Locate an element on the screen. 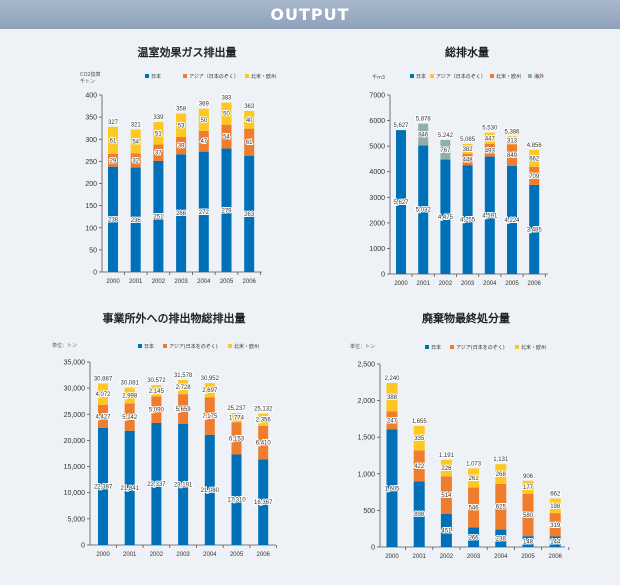 This screenshot has width=620, height=585. data-label: 144 is located at coordinates (555, 543).